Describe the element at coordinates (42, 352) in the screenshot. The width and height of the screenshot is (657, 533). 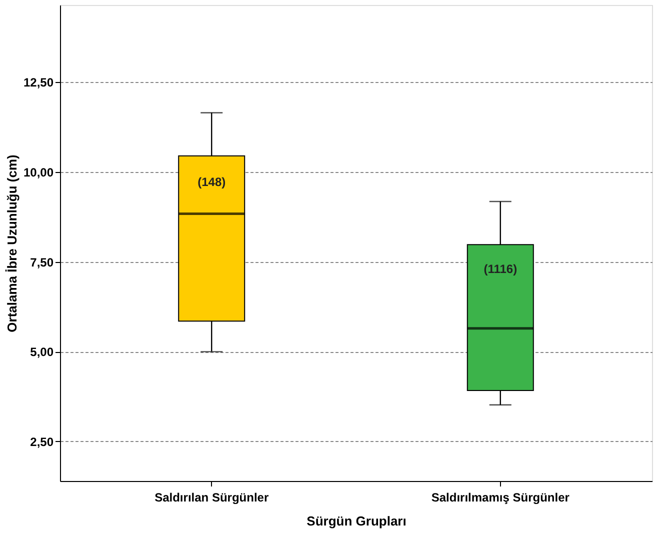
I see `y-tick-label: 5,00` at that location.